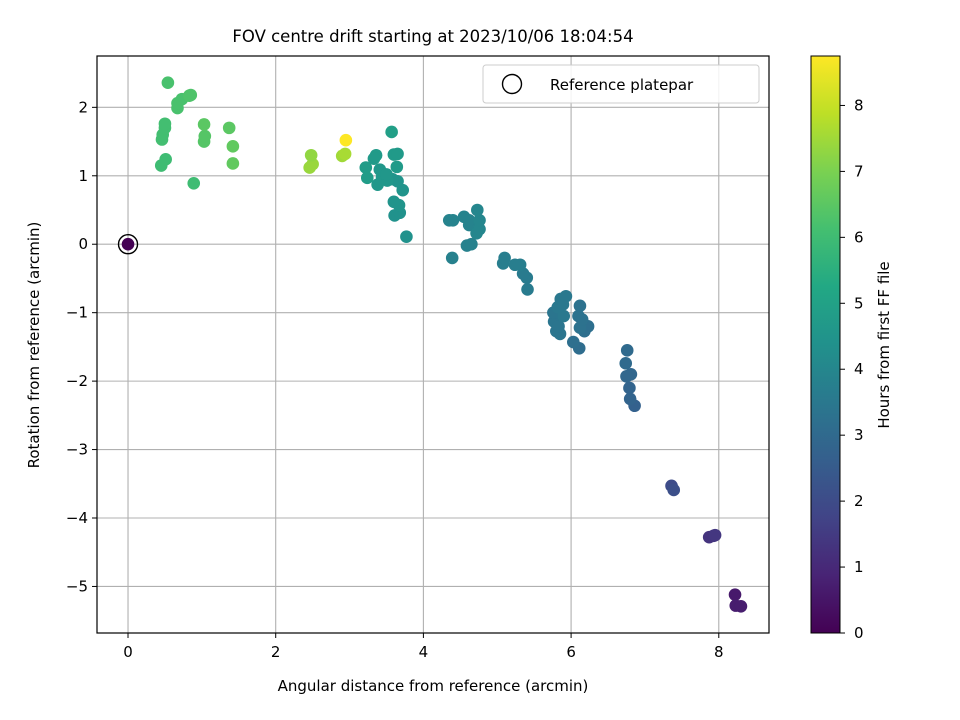  Describe the element at coordinates (83, 107) in the screenshot. I see `y-tick-label: 2` at that location.